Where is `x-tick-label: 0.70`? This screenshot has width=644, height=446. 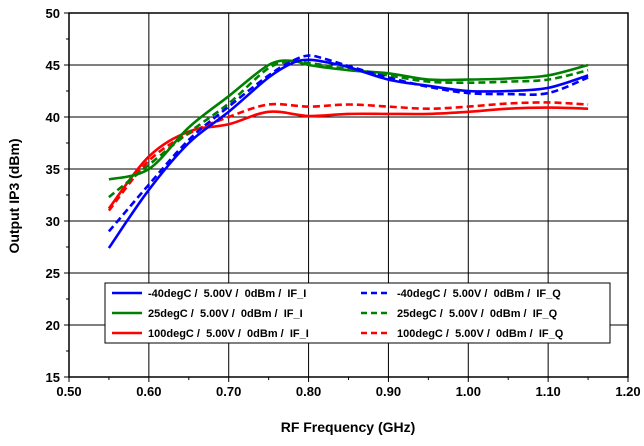
x-tick-label: 0.70 is located at coordinates (228, 391).